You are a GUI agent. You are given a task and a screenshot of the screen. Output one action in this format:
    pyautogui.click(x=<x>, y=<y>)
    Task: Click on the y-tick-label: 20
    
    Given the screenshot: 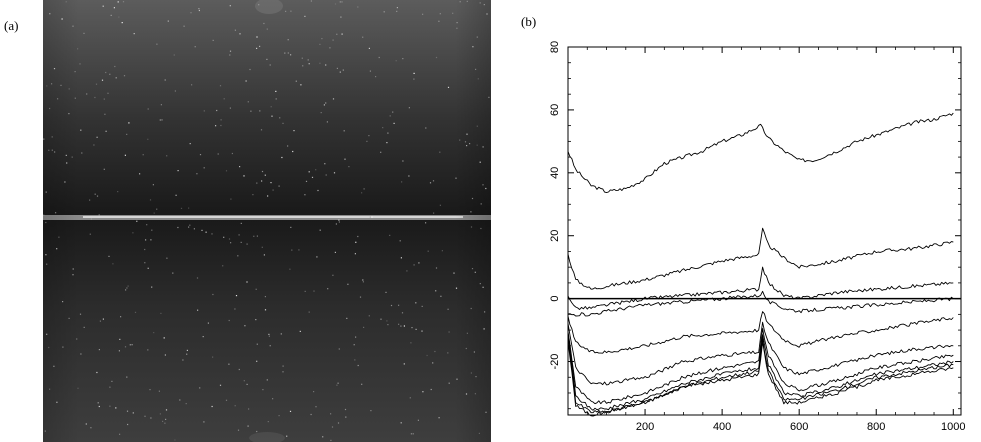 What is the action you would take?
    pyautogui.click(x=555, y=236)
    